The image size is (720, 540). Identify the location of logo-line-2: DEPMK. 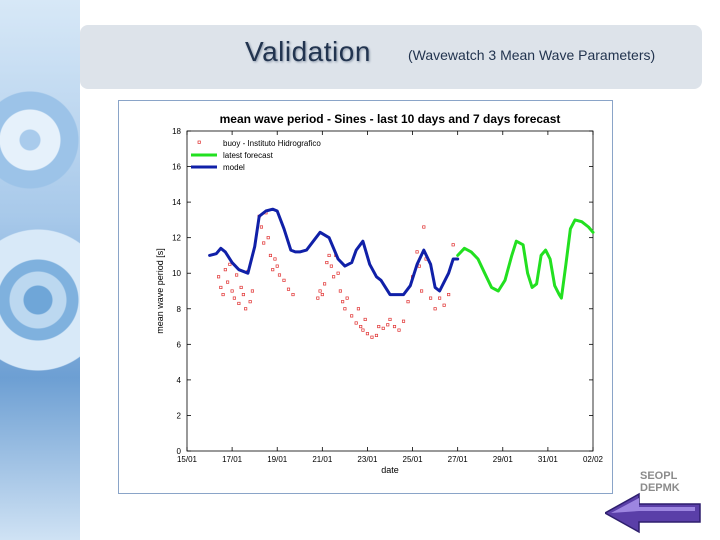
(660, 488).